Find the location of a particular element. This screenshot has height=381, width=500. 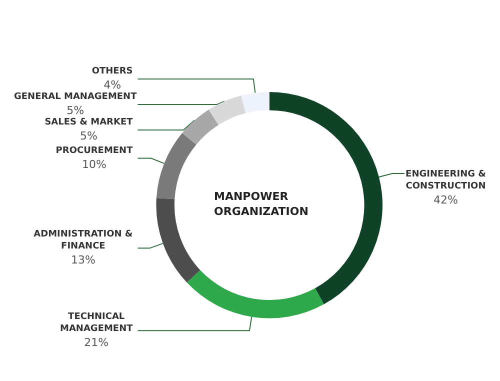

data-label: 4% is located at coordinates (113, 85).